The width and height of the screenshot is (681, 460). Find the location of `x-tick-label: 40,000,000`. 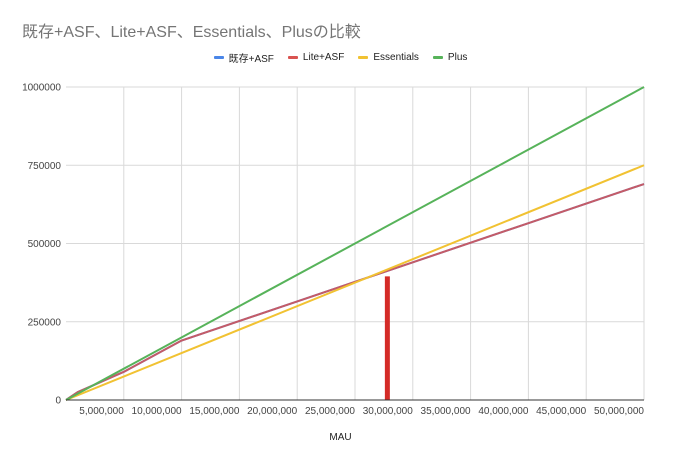

x-tick-label: 40,000,000 is located at coordinates (503, 411).